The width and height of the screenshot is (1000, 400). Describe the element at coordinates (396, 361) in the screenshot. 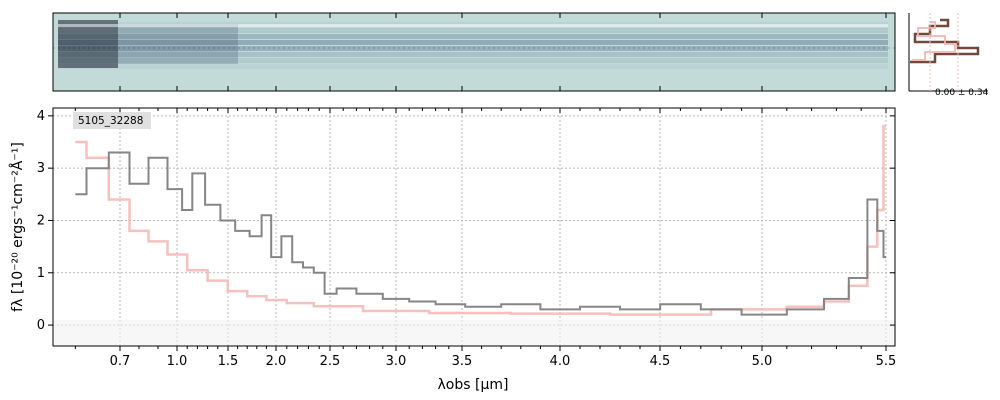

I see `x-tick-label: 3.0` at that location.